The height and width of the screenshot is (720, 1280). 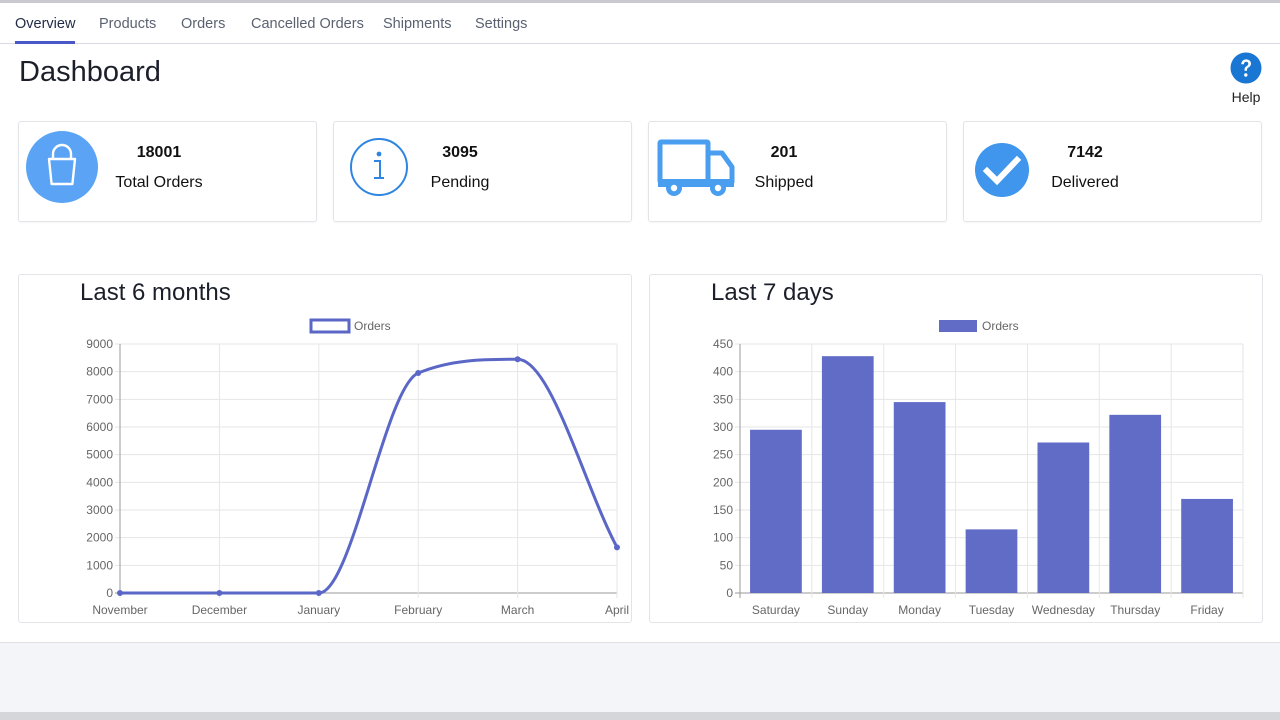 What do you see at coordinates (1246, 97) in the screenshot?
I see `help-label: Help` at bounding box center [1246, 97].